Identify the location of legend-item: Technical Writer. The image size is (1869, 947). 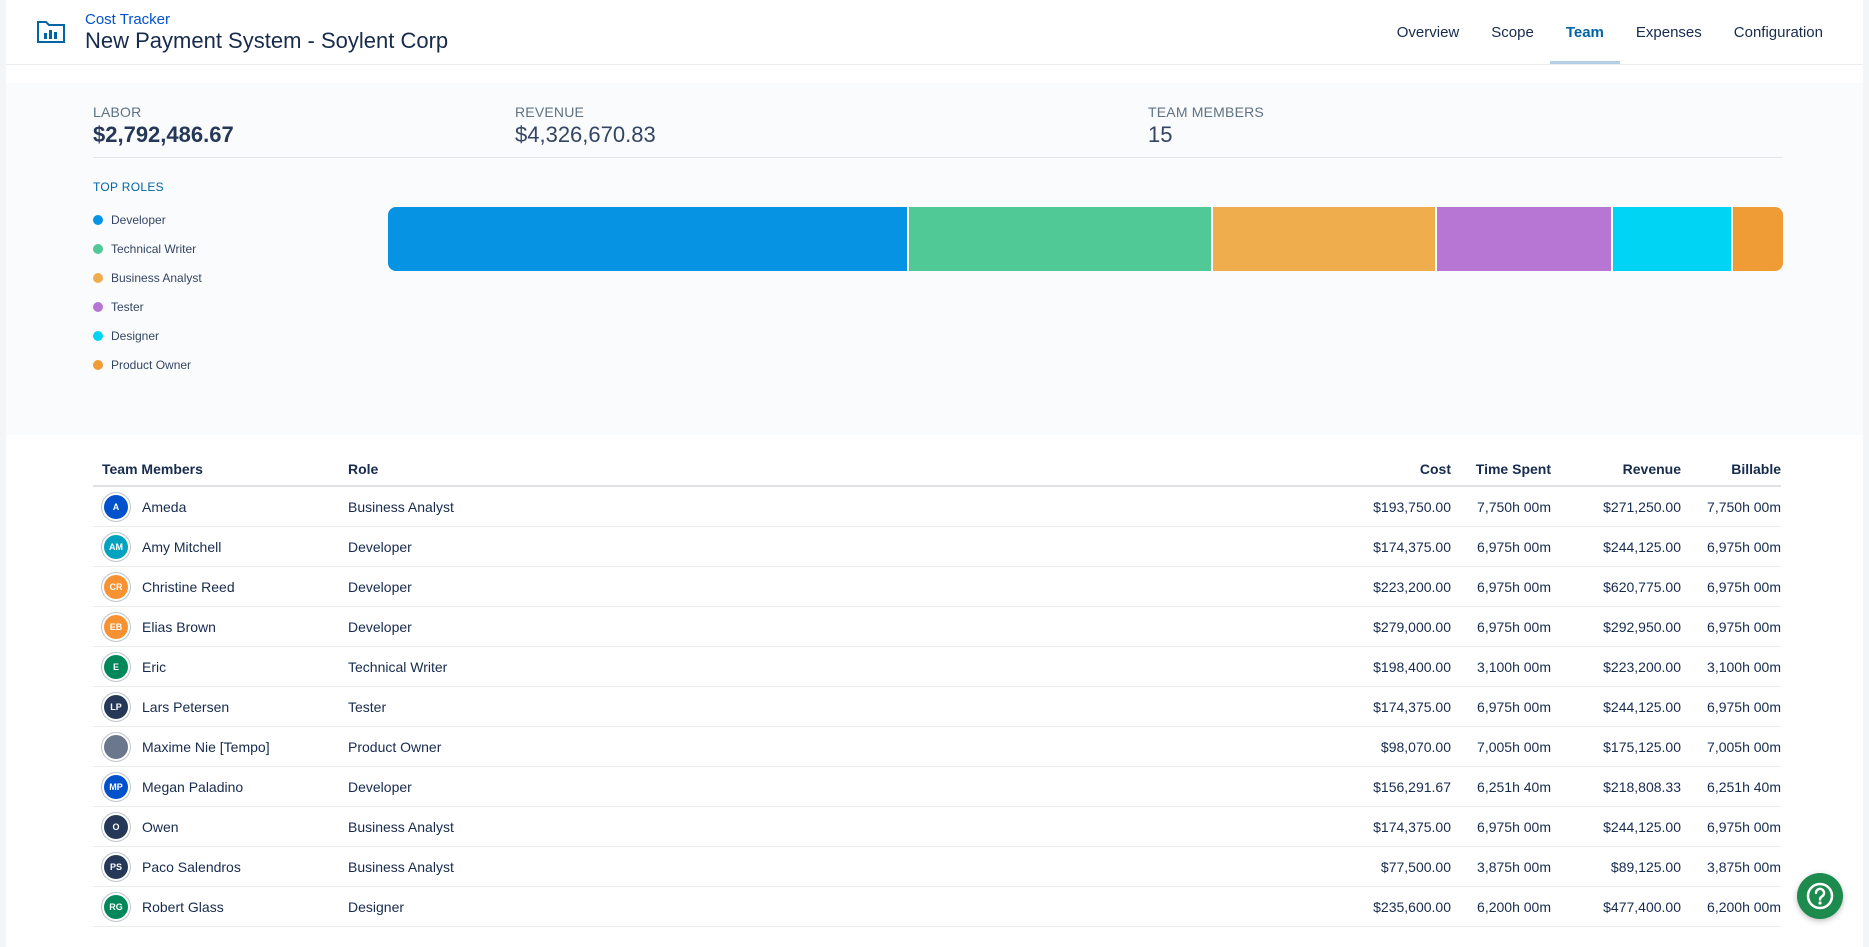
(147, 248).